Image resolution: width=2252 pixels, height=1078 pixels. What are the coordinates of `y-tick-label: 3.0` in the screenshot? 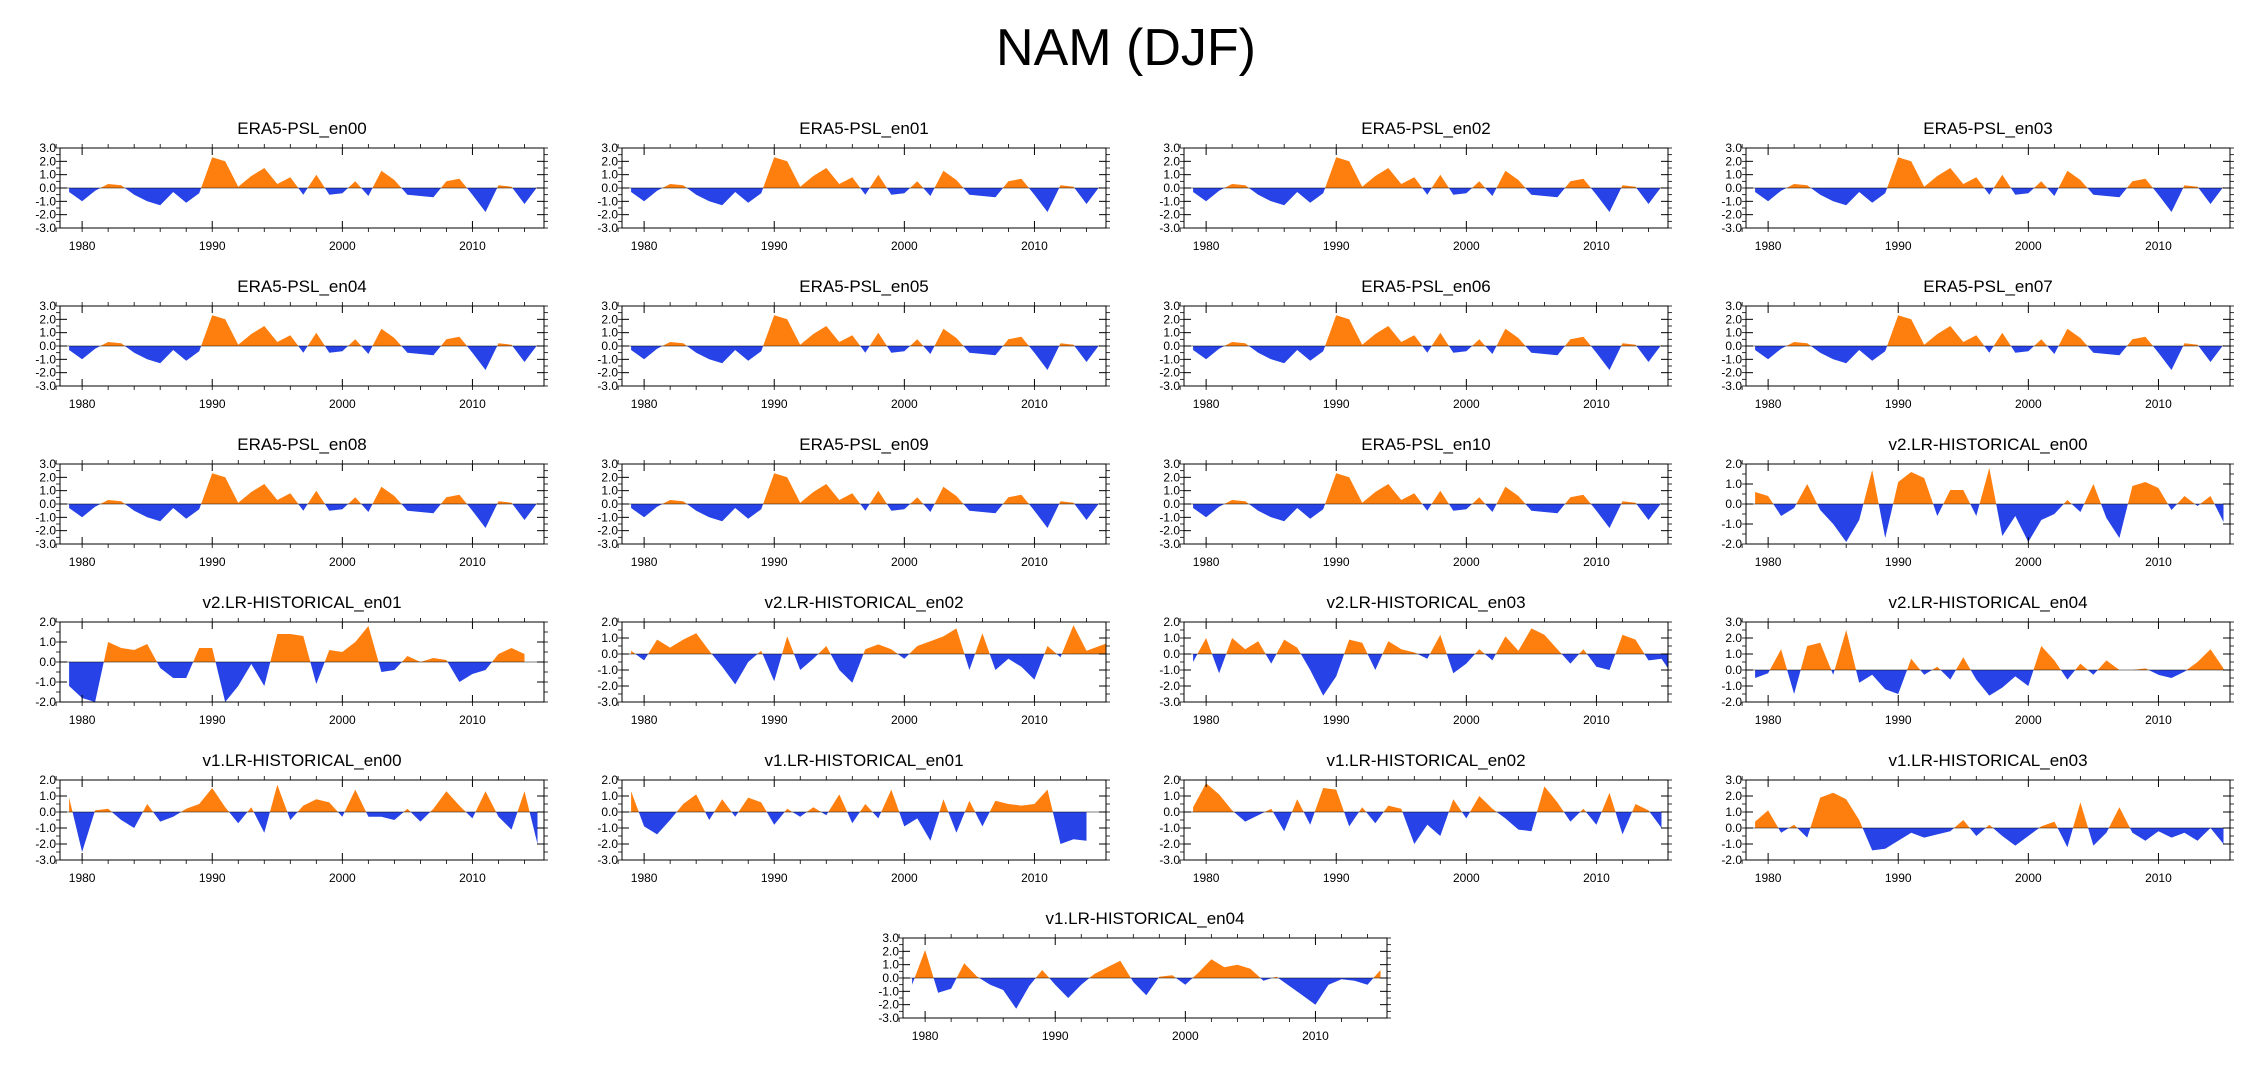 It's located at (609, 306).